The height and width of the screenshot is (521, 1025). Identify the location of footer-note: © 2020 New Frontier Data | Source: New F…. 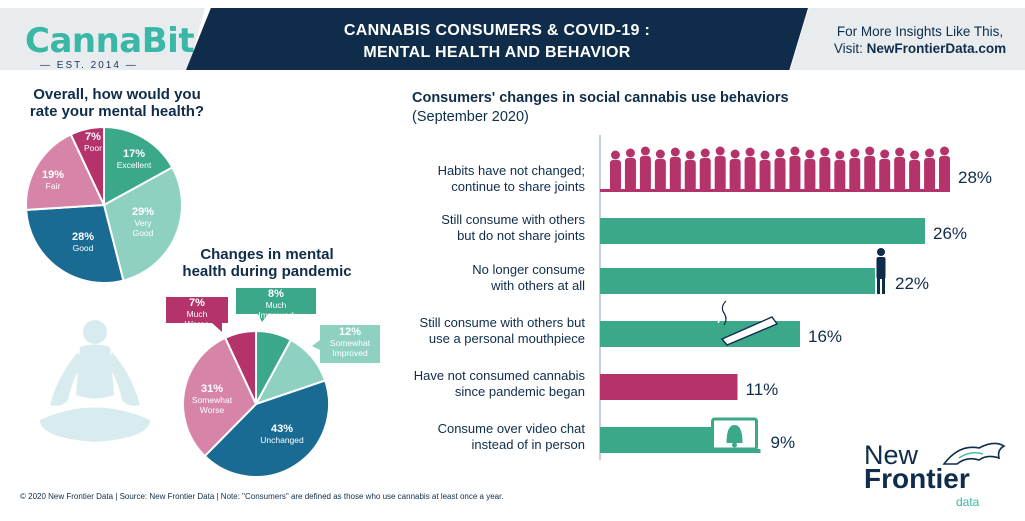
(262, 496).